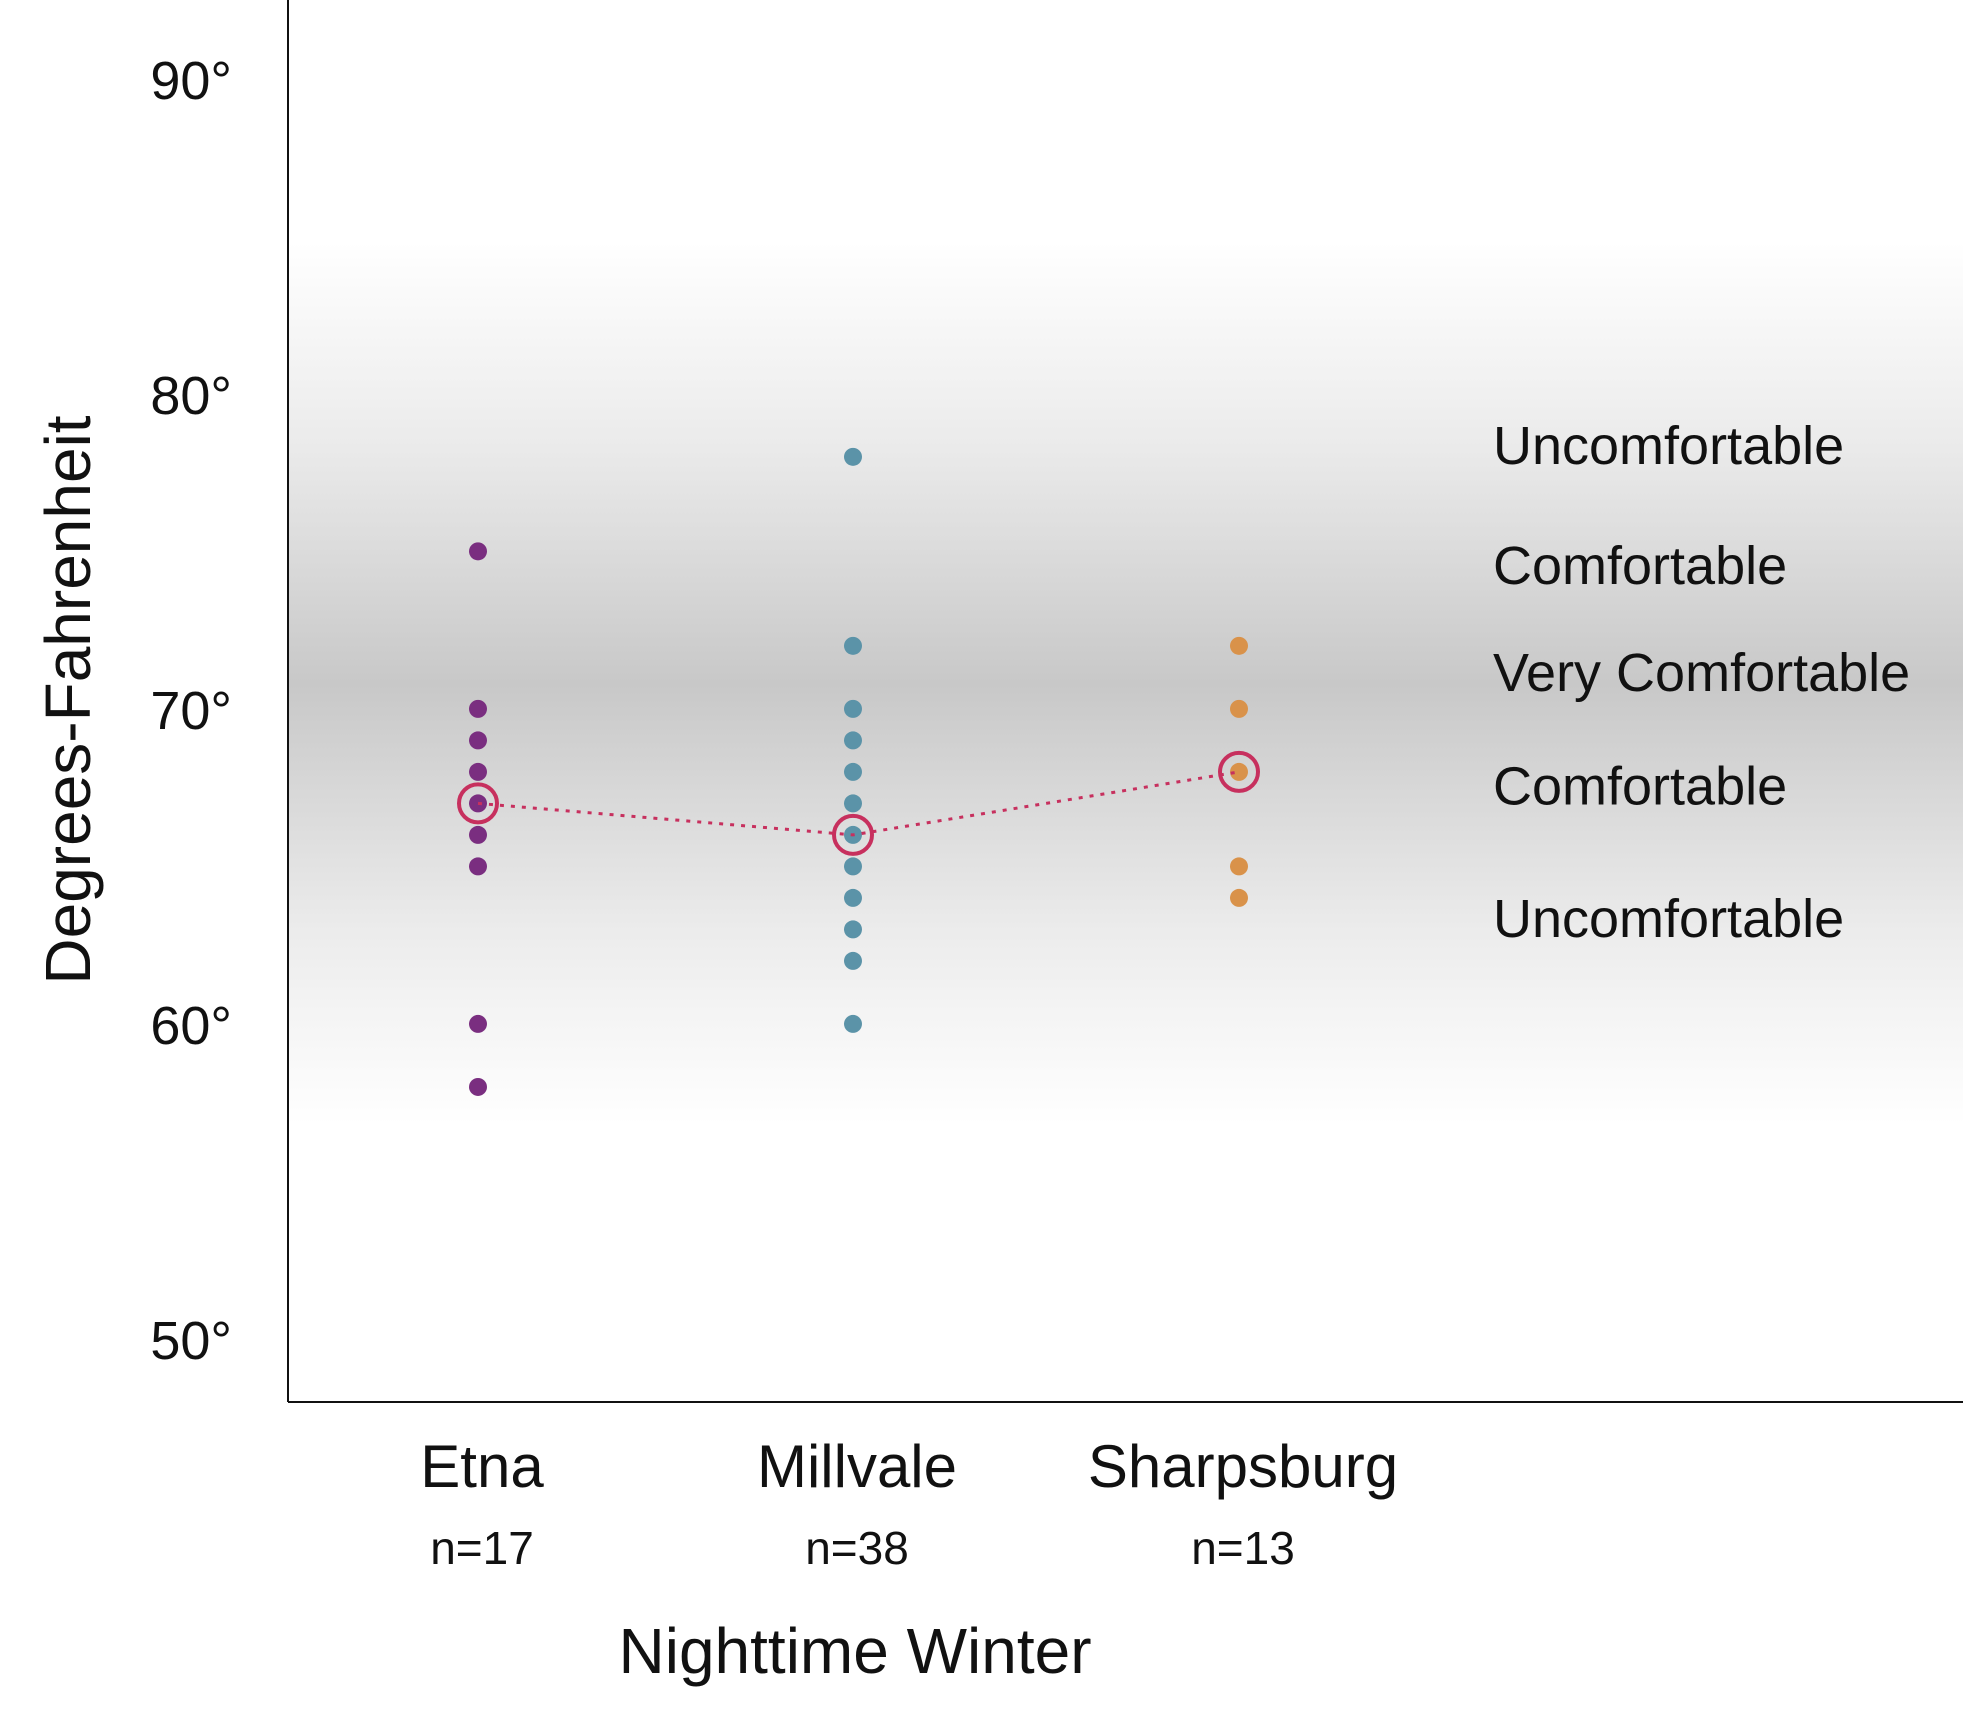  Describe the element at coordinates (191, 1026) in the screenshot. I see `y-tick-label: 60°` at that location.